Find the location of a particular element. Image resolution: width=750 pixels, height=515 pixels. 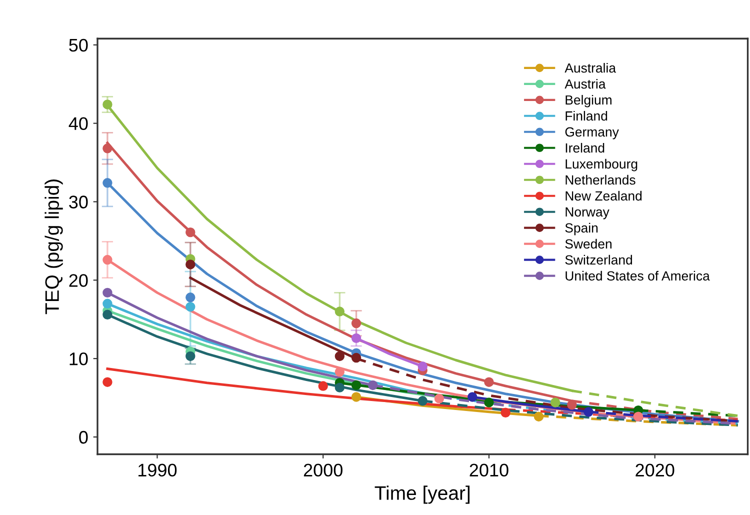

x-tick-label: 2020 is located at coordinates (655, 470).